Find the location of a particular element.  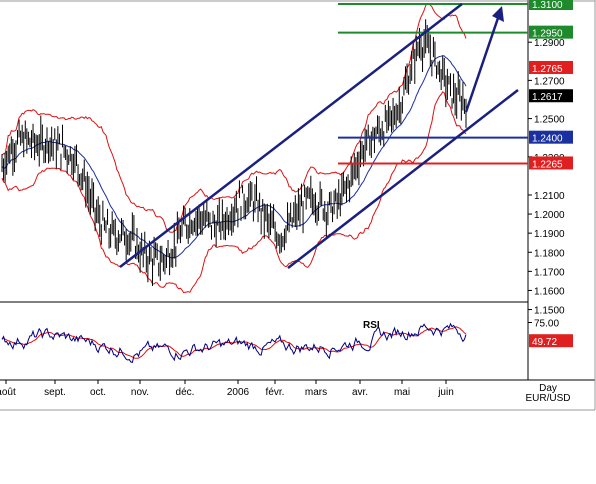

x-tick-label: sept. is located at coordinates (55, 392).